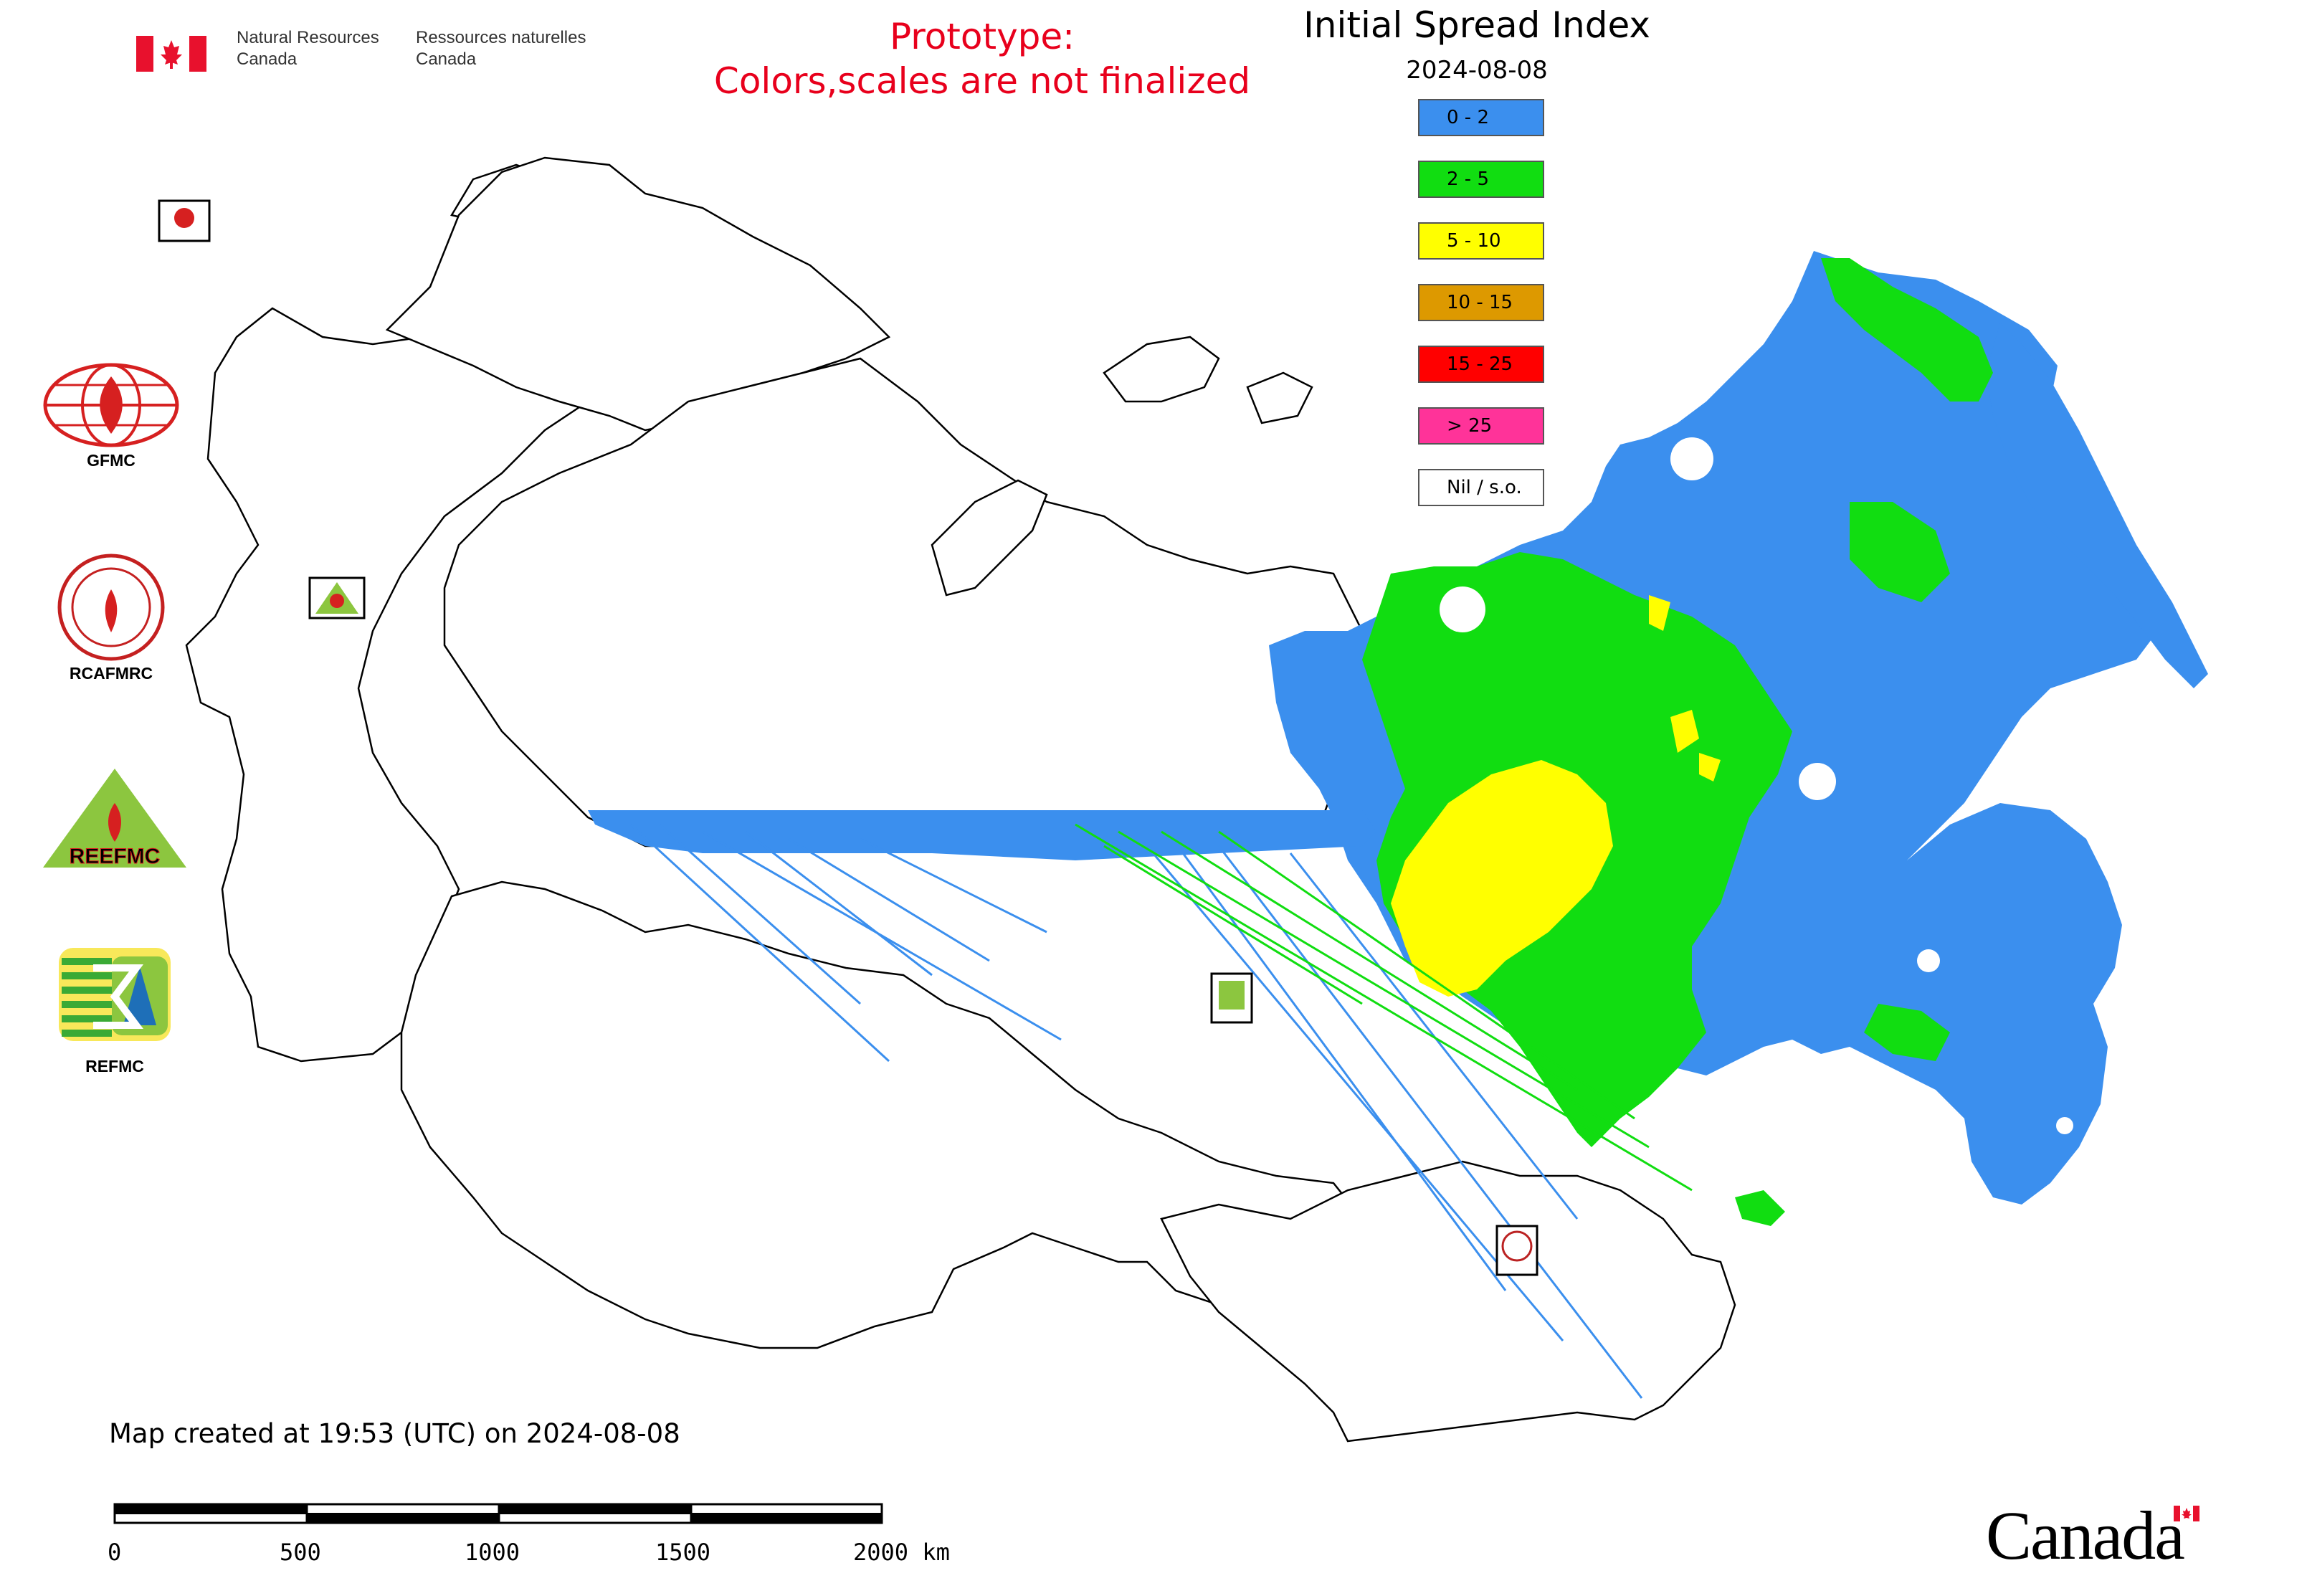  I want to click on isi-blue-kamchatka, so click(2097, 505).